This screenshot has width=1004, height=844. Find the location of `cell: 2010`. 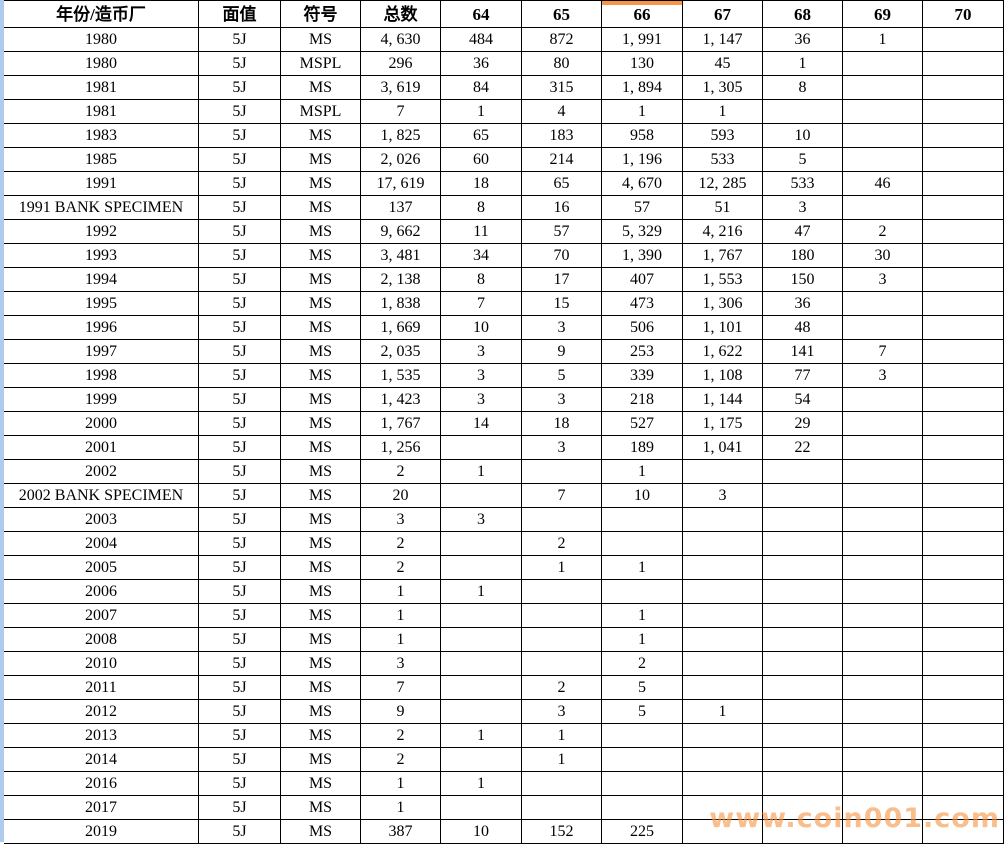

cell: 2010 is located at coordinates (101, 663).